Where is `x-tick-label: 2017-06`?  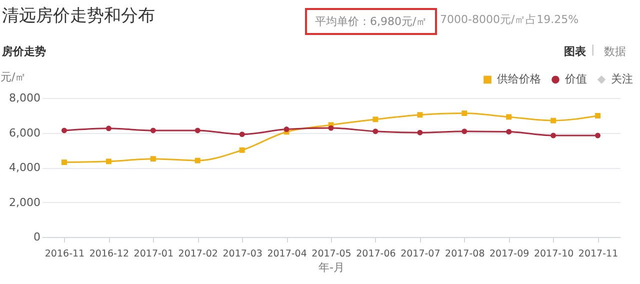 x-tick-label: 2017-06 is located at coordinates (376, 254).